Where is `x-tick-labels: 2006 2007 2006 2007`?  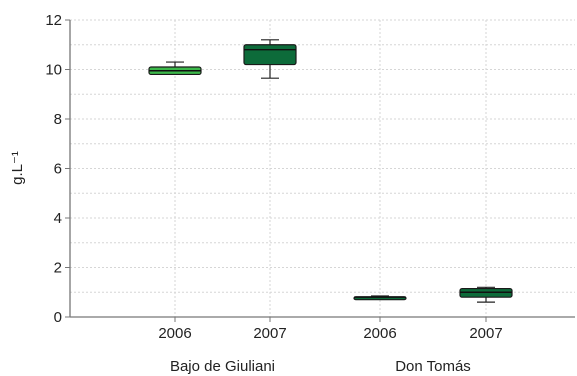
x-tick-labels: 2006 2007 2006 2007 is located at coordinates (330, 329).